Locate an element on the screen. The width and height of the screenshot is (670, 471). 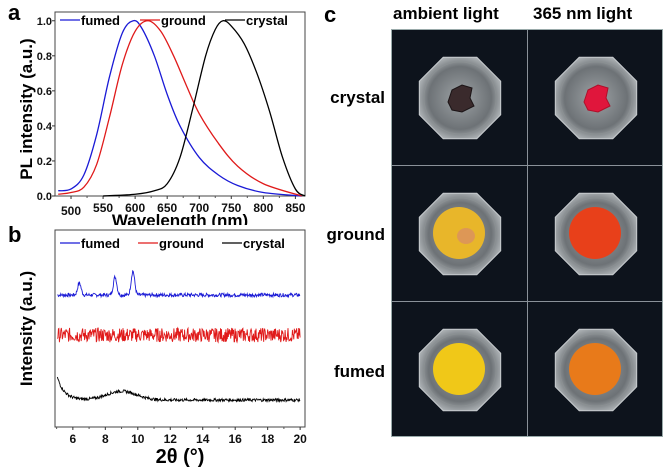
y-tick-label: 1.0 is located at coordinates (44, 22).